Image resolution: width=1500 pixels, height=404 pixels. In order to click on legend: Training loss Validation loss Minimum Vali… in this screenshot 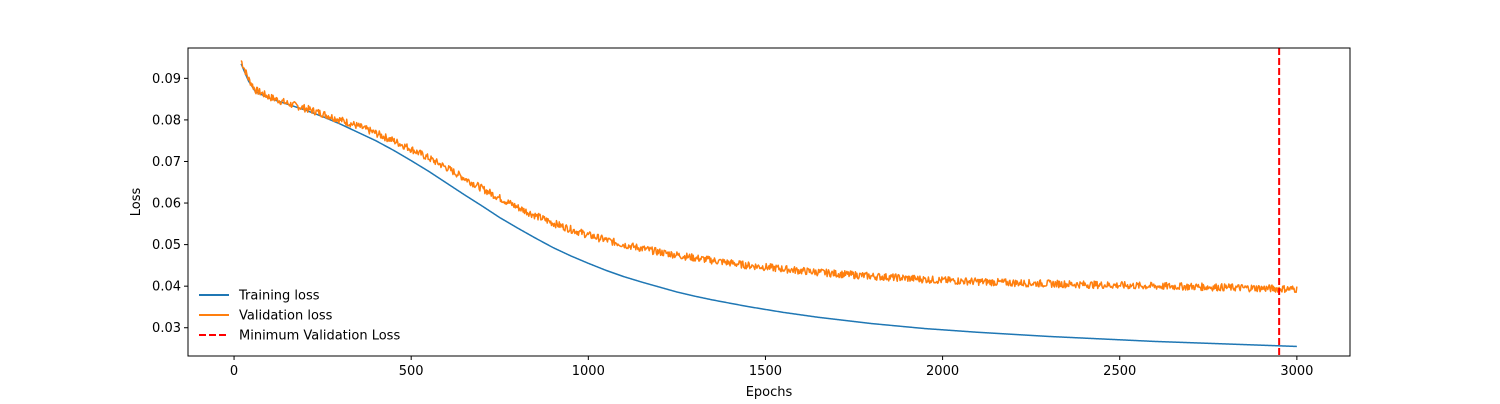, I will do `click(299, 316)`.